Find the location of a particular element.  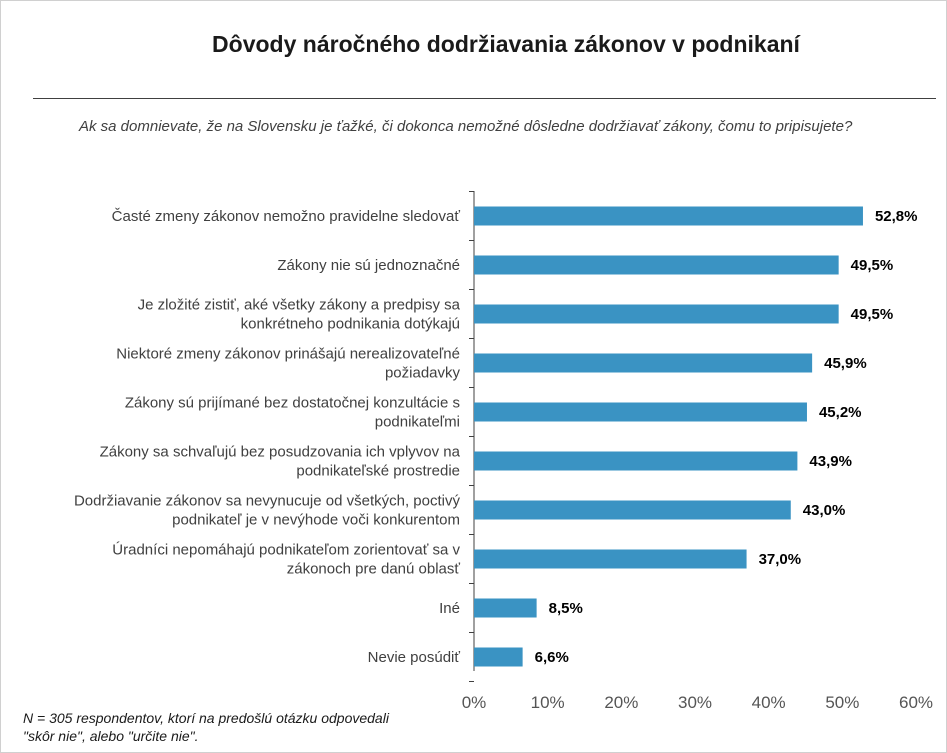

category-label: Zákony nie sú jednoznačné is located at coordinates (368, 265).